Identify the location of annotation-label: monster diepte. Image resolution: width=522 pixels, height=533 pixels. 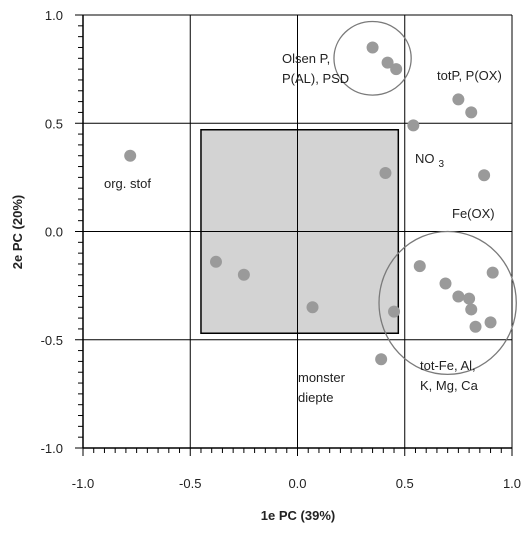
(322, 387).